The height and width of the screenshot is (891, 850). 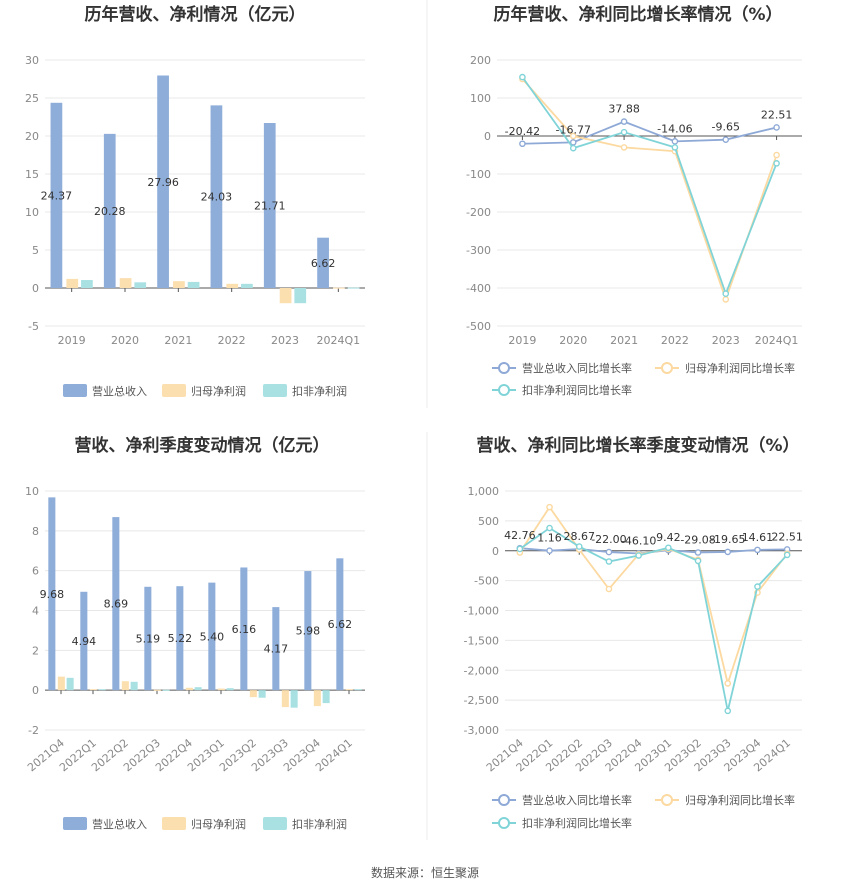 I want to click on x-tick-label: 2020, so click(x=573, y=340).